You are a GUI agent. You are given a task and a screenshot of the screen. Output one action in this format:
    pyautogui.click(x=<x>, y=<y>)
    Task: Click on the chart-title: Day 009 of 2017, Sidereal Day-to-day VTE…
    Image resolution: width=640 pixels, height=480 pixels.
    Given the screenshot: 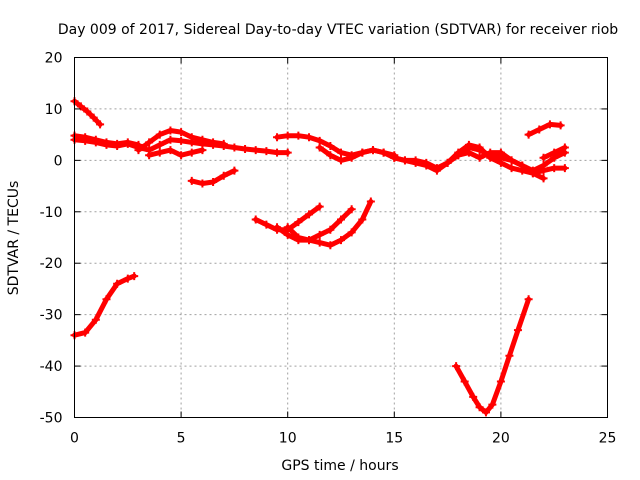 What is the action you would take?
    pyautogui.click(x=338, y=30)
    